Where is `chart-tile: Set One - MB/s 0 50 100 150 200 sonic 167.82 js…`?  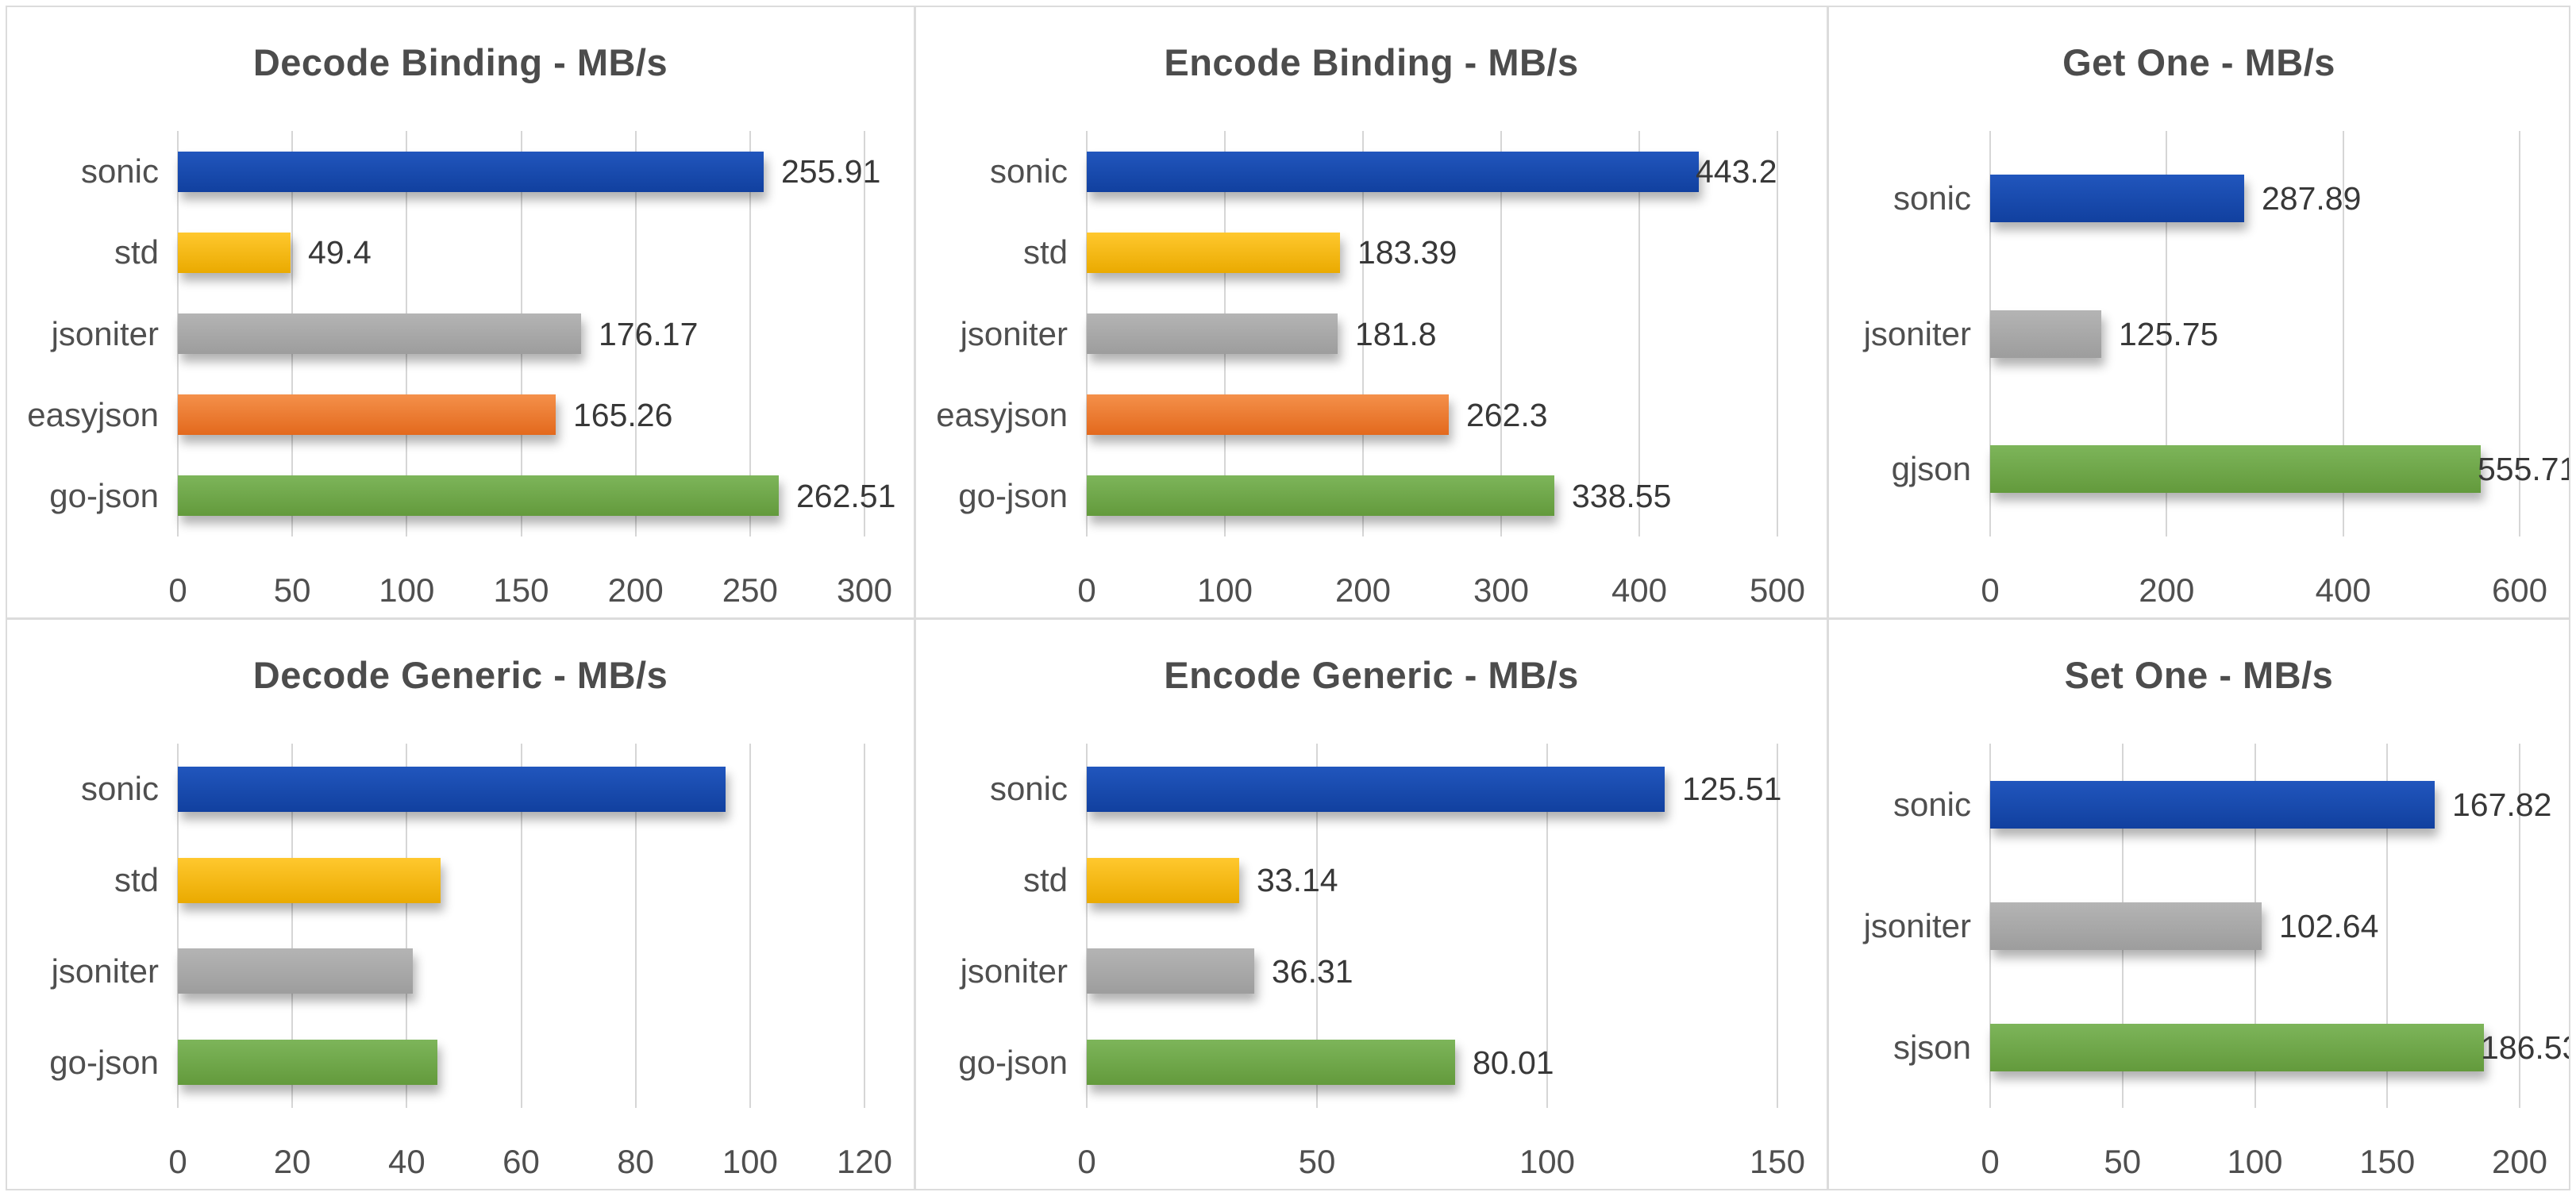
chart-tile: Set One - MB/s 0 50 100 150 200 sonic 167.82 js… is located at coordinates (2199, 904).